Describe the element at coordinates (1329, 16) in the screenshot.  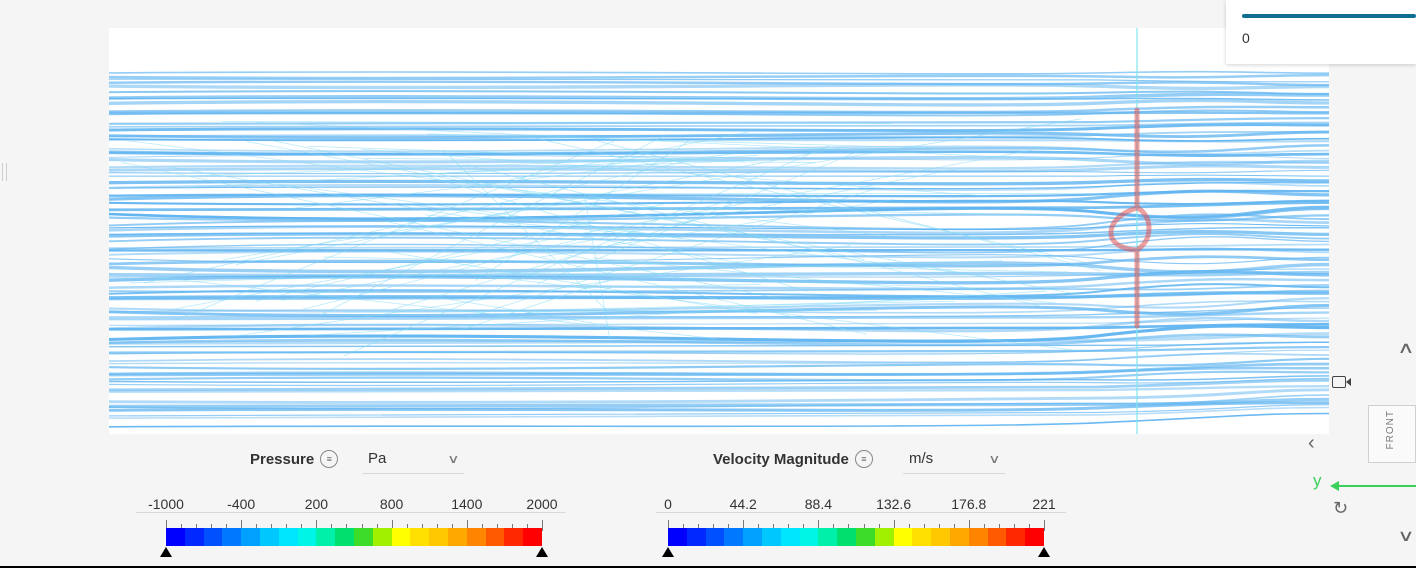
I see `time-slider` at that location.